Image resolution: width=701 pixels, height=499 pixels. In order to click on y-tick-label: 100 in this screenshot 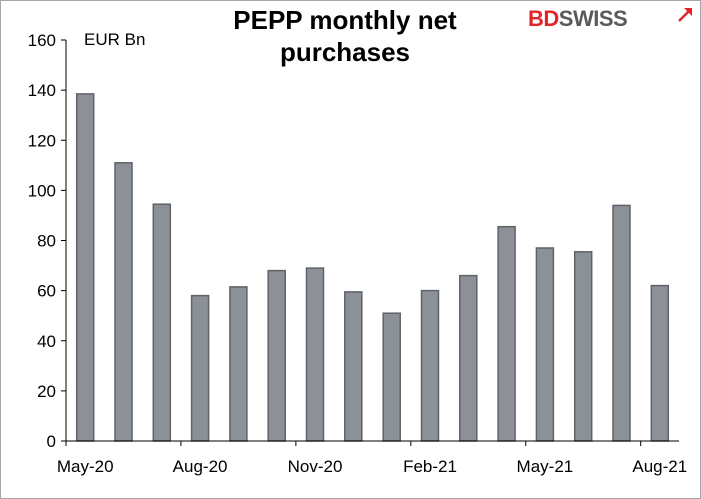, I will do `click(42, 190)`.